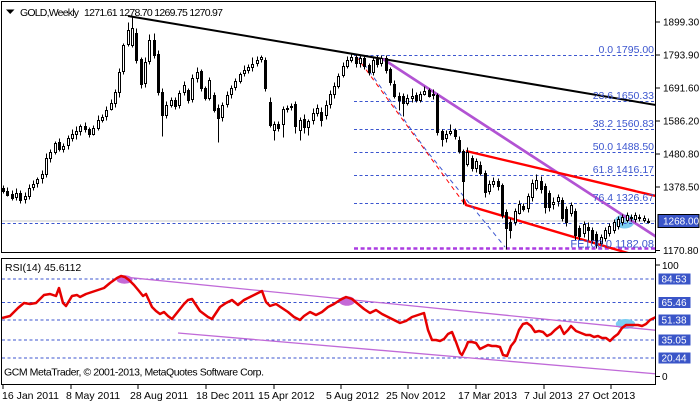 The image size is (700, 407). I want to click on svg-text: 7 Jul 2013, so click(548, 396).